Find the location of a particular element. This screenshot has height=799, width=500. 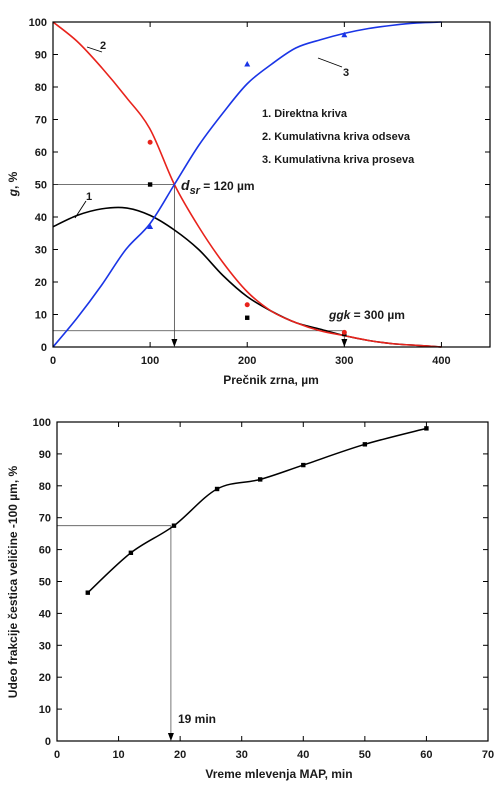

dsr-symbol: d is located at coordinates (185, 185).